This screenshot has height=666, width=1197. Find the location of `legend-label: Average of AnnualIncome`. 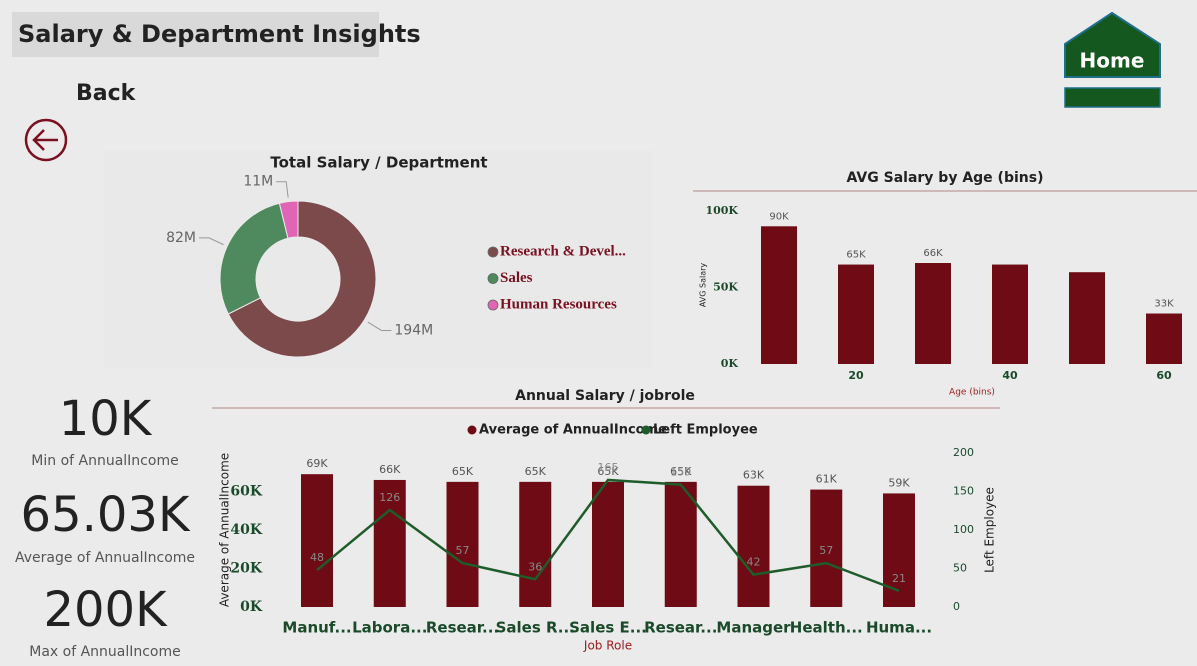

legend-label: Average of AnnualIncome is located at coordinates (573, 430).